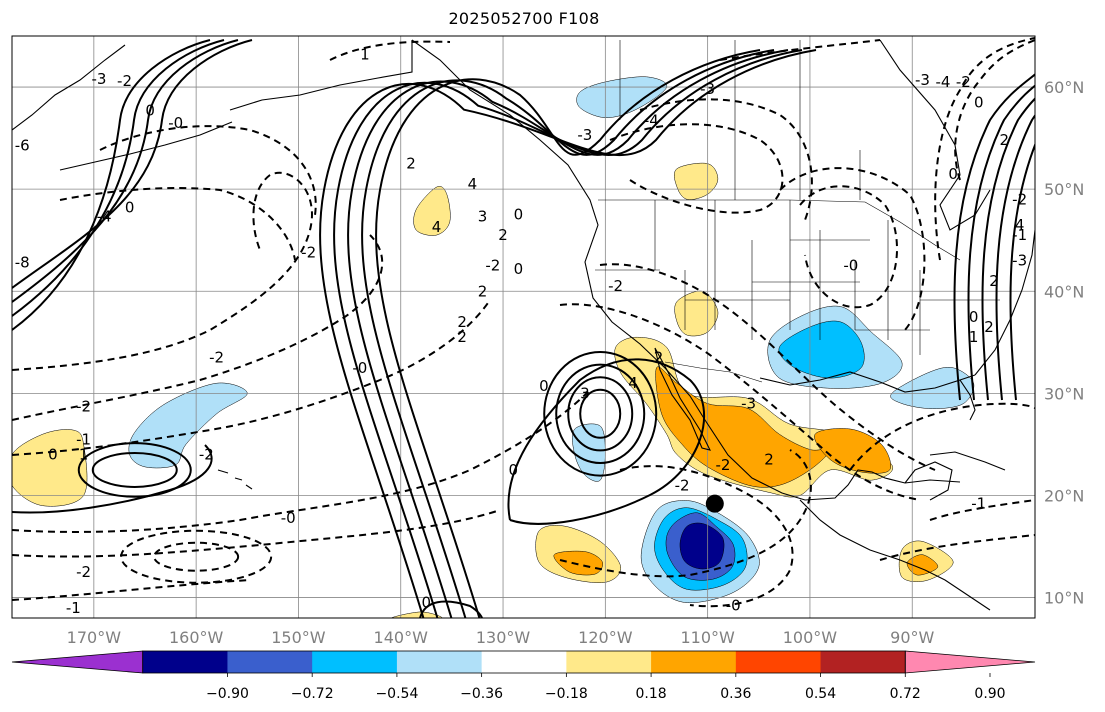 This screenshot has width=1105, height=712. Describe the element at coordinates (321, 75) in the screenshot. I see `coastline-alaska` at that location.